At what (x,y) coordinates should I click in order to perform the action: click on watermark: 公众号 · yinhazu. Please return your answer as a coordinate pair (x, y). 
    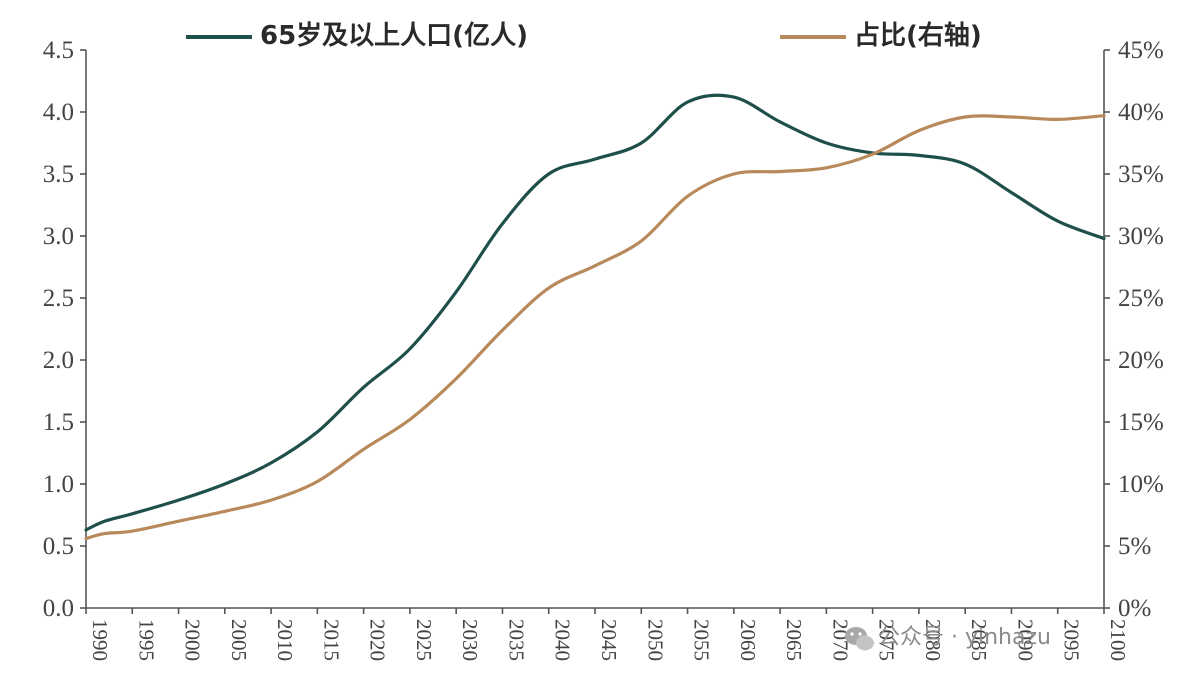
    Looking at the image, I should click on (948, 638).